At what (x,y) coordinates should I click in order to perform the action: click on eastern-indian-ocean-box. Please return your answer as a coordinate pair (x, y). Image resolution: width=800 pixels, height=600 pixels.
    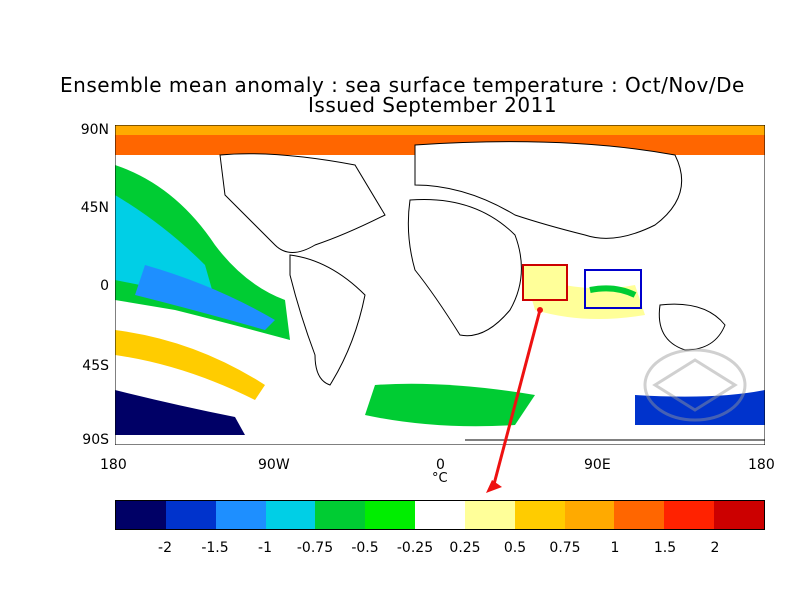
    Looking at the image, I should click on (613, 289).